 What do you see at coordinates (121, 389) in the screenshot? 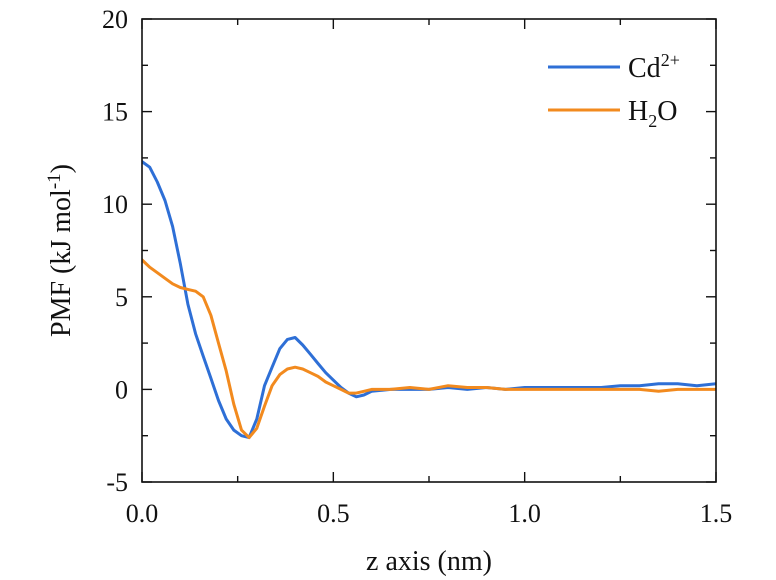
I see `y-tick-label: 0` at bounding box center [121, 389].